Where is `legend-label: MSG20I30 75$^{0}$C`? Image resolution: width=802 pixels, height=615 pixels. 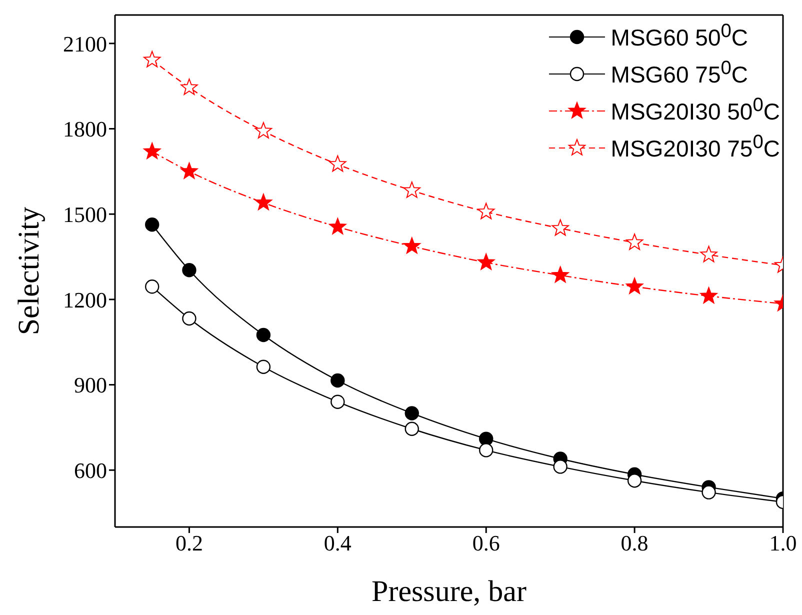
legend-label: MSG20I30 75$^{0}$C is located at coordinates (695, 147).